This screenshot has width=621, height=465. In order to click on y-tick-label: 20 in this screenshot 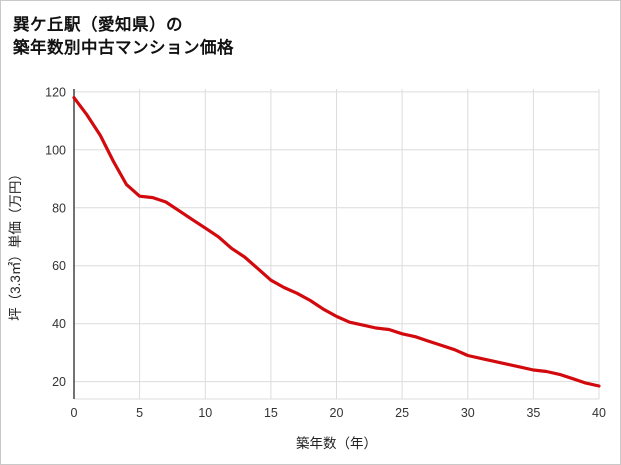, I will do `click(59, 382)`.